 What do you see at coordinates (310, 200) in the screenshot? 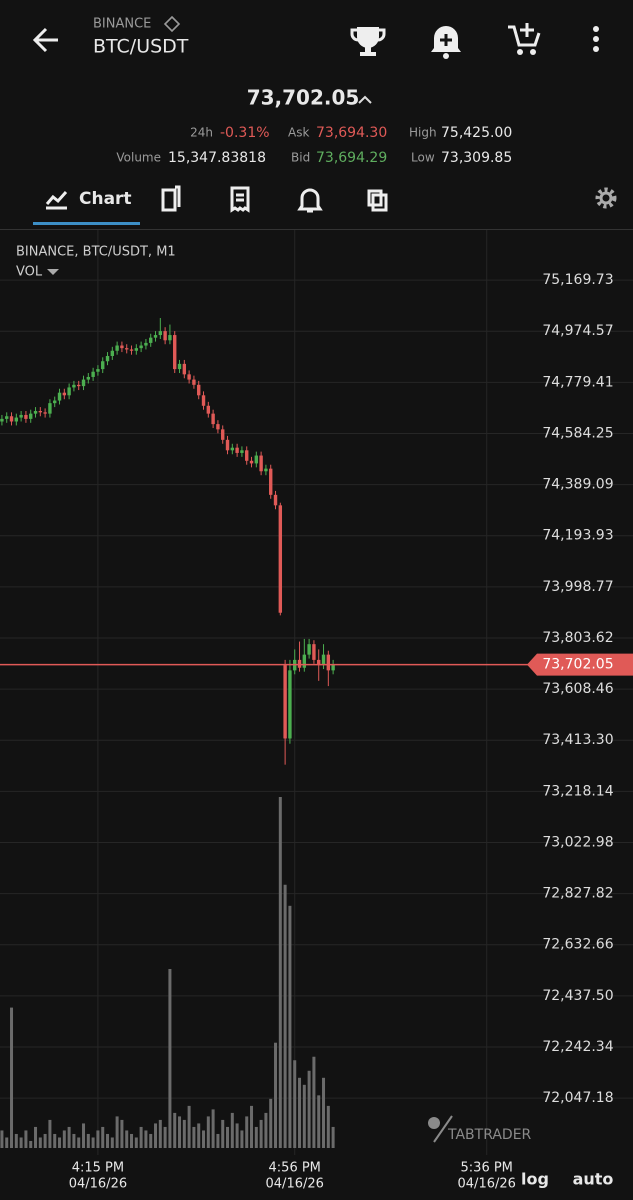
I see `alerts-tab` at bounding box center [310, 200].